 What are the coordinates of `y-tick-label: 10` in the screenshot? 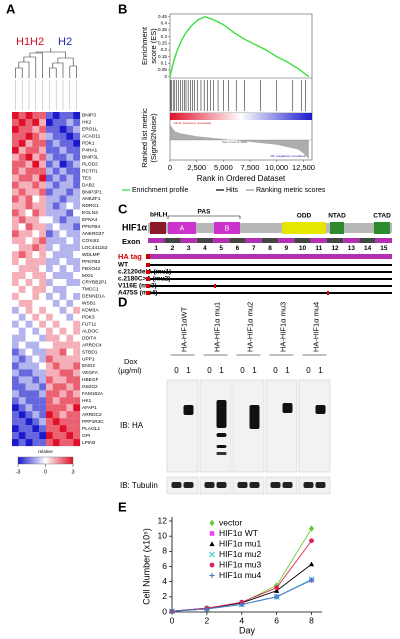 It's located at (163, 535).